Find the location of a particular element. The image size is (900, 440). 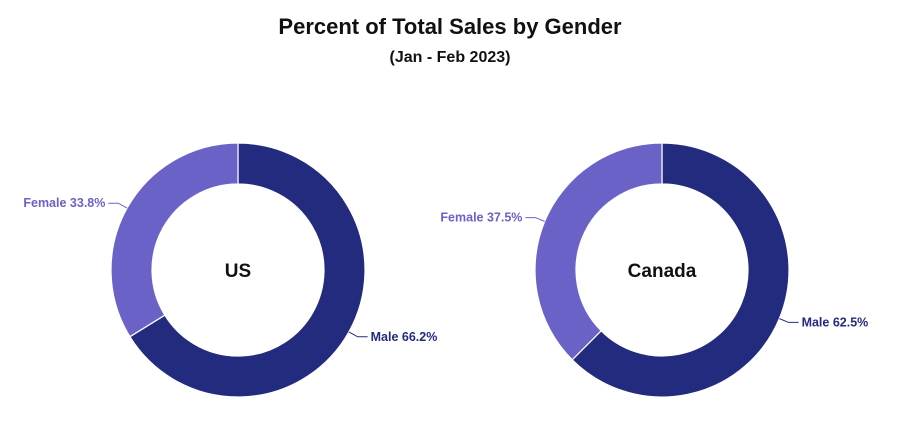

slice-label-us-male: Male 66.2% is located at coordinates (404, 337).